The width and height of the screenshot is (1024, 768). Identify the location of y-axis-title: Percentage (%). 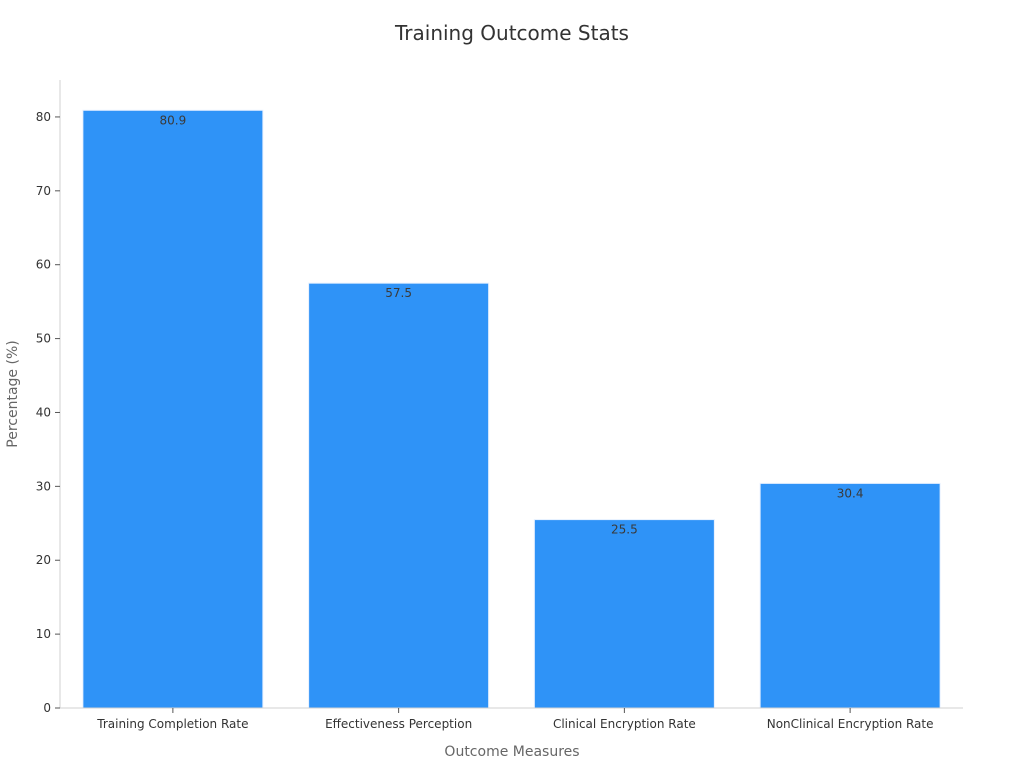
(13, 393).